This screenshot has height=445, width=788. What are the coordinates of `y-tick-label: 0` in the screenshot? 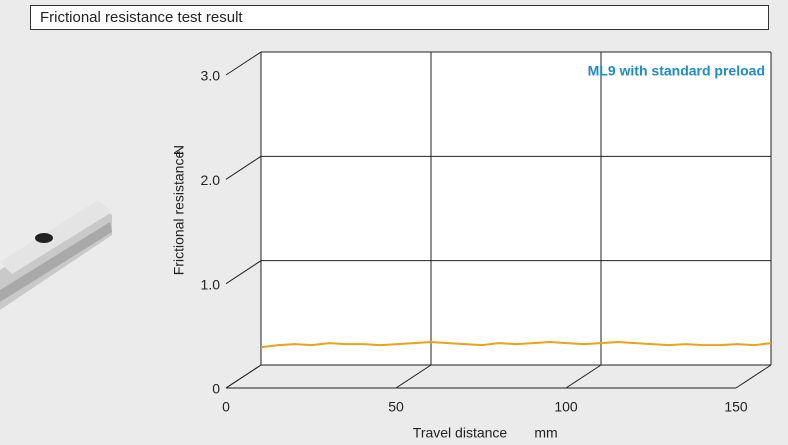 It's located at (216, 389).